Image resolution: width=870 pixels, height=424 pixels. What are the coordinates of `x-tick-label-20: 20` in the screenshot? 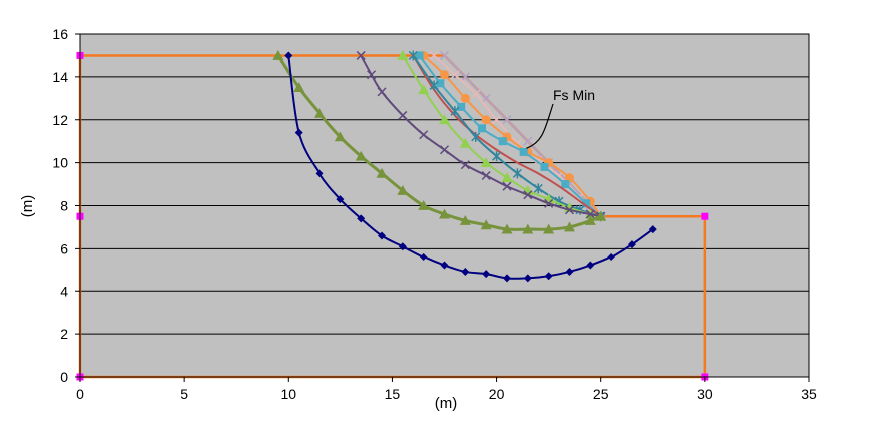 It's located at (497, 394).